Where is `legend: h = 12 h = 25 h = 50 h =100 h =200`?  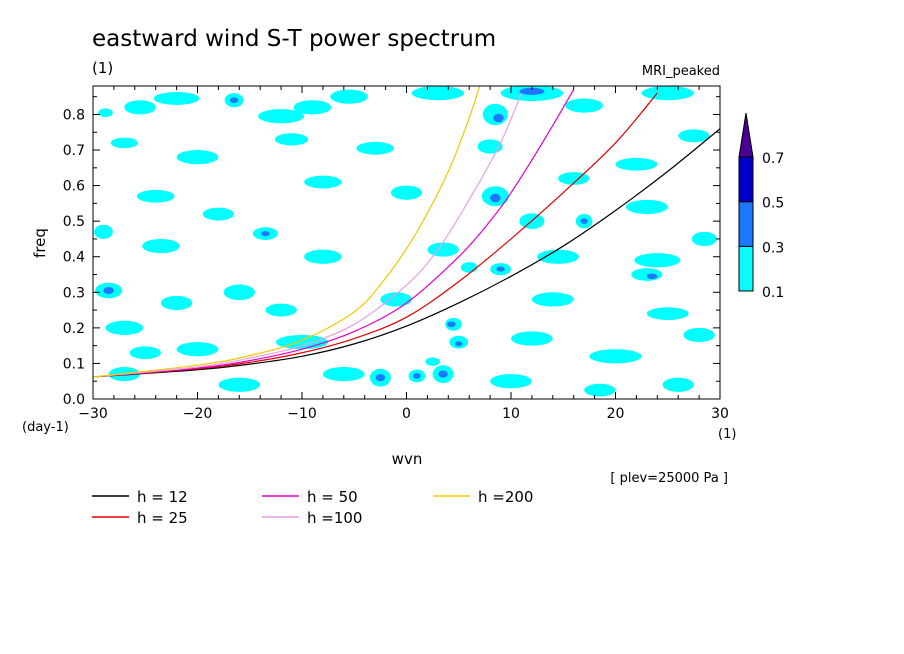 legend: h = 12 h = 25 h = 50 h =100 h =200 is located at coordinates (312, 507).